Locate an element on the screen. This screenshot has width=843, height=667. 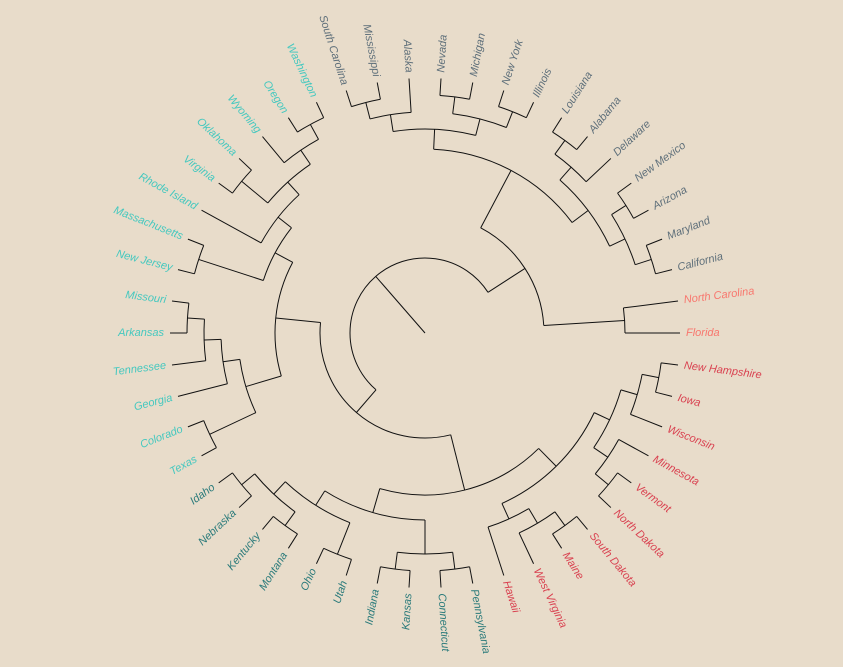
leaf-label: Maryland is located at coordinates (688, 228).